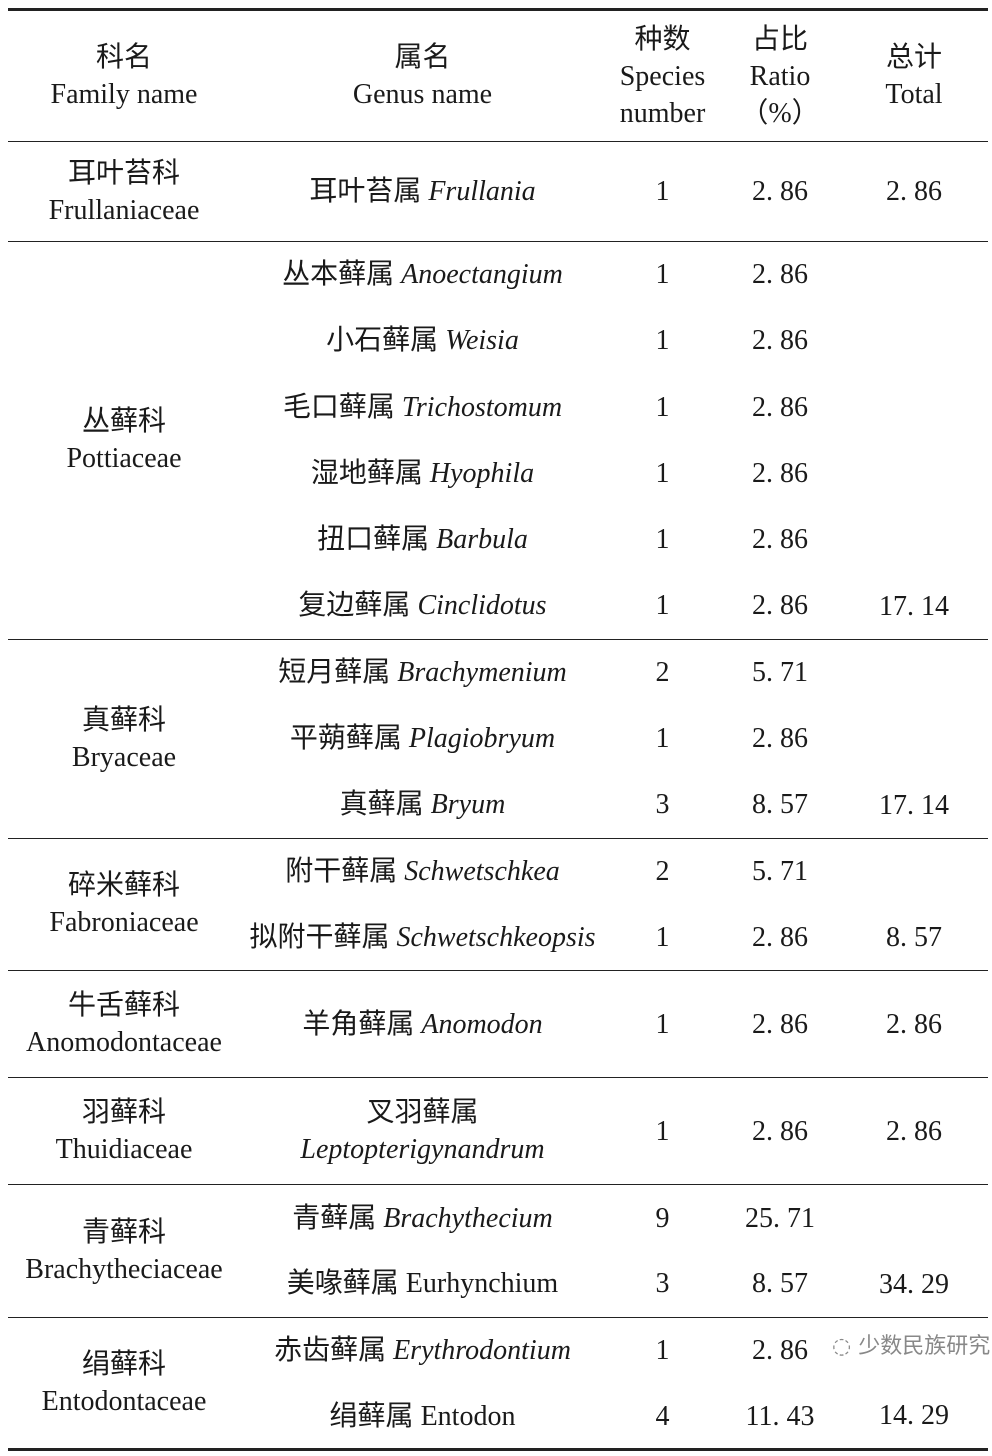 The width and height of the screenshot is (992, 1456). I want to click on genus-name-cn: 丛本藓属, so click(338, 275).